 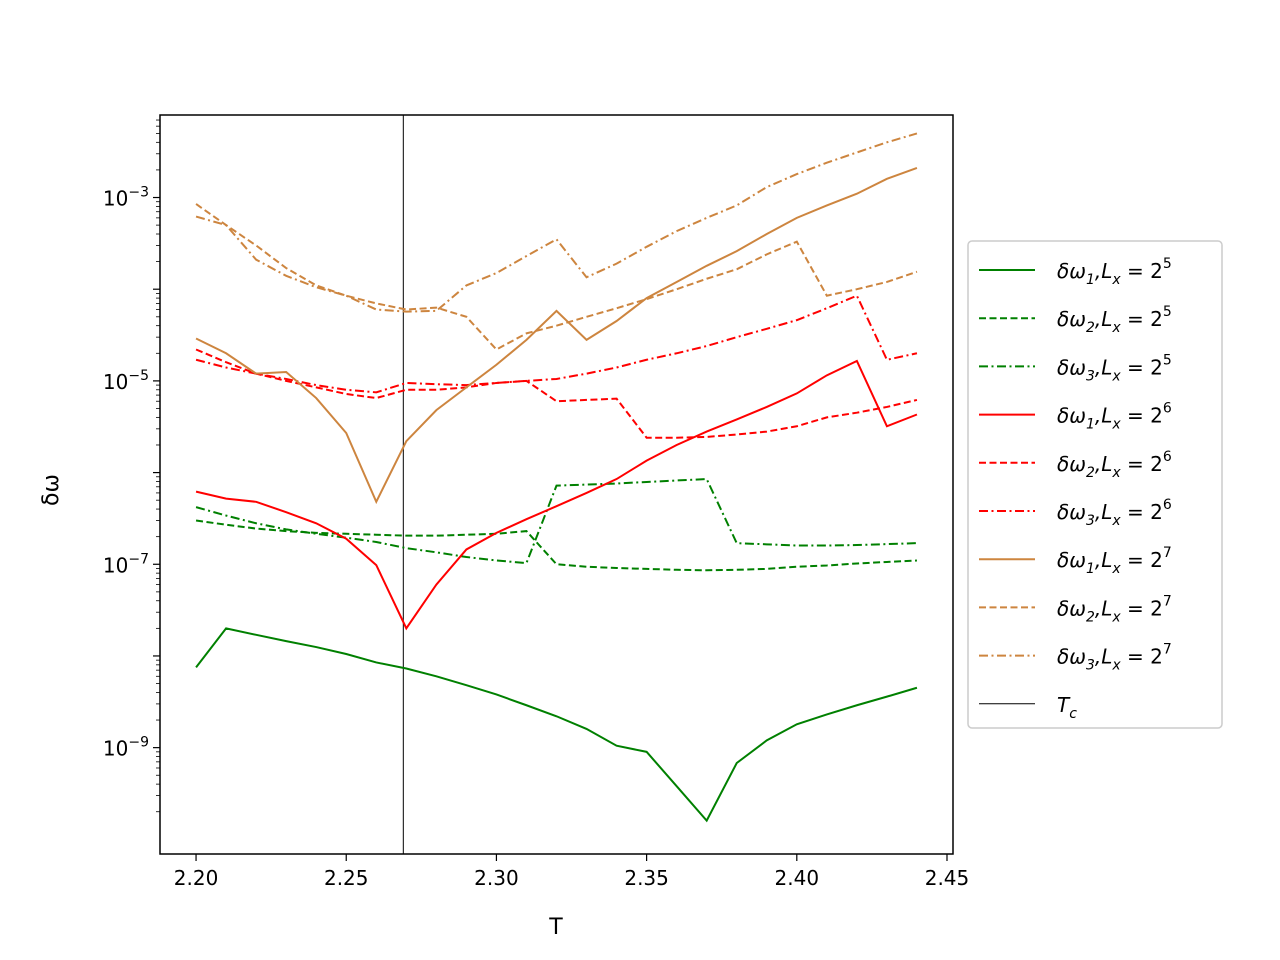 I want to click on y-axis-label: δω, so click(x=51, y=490).